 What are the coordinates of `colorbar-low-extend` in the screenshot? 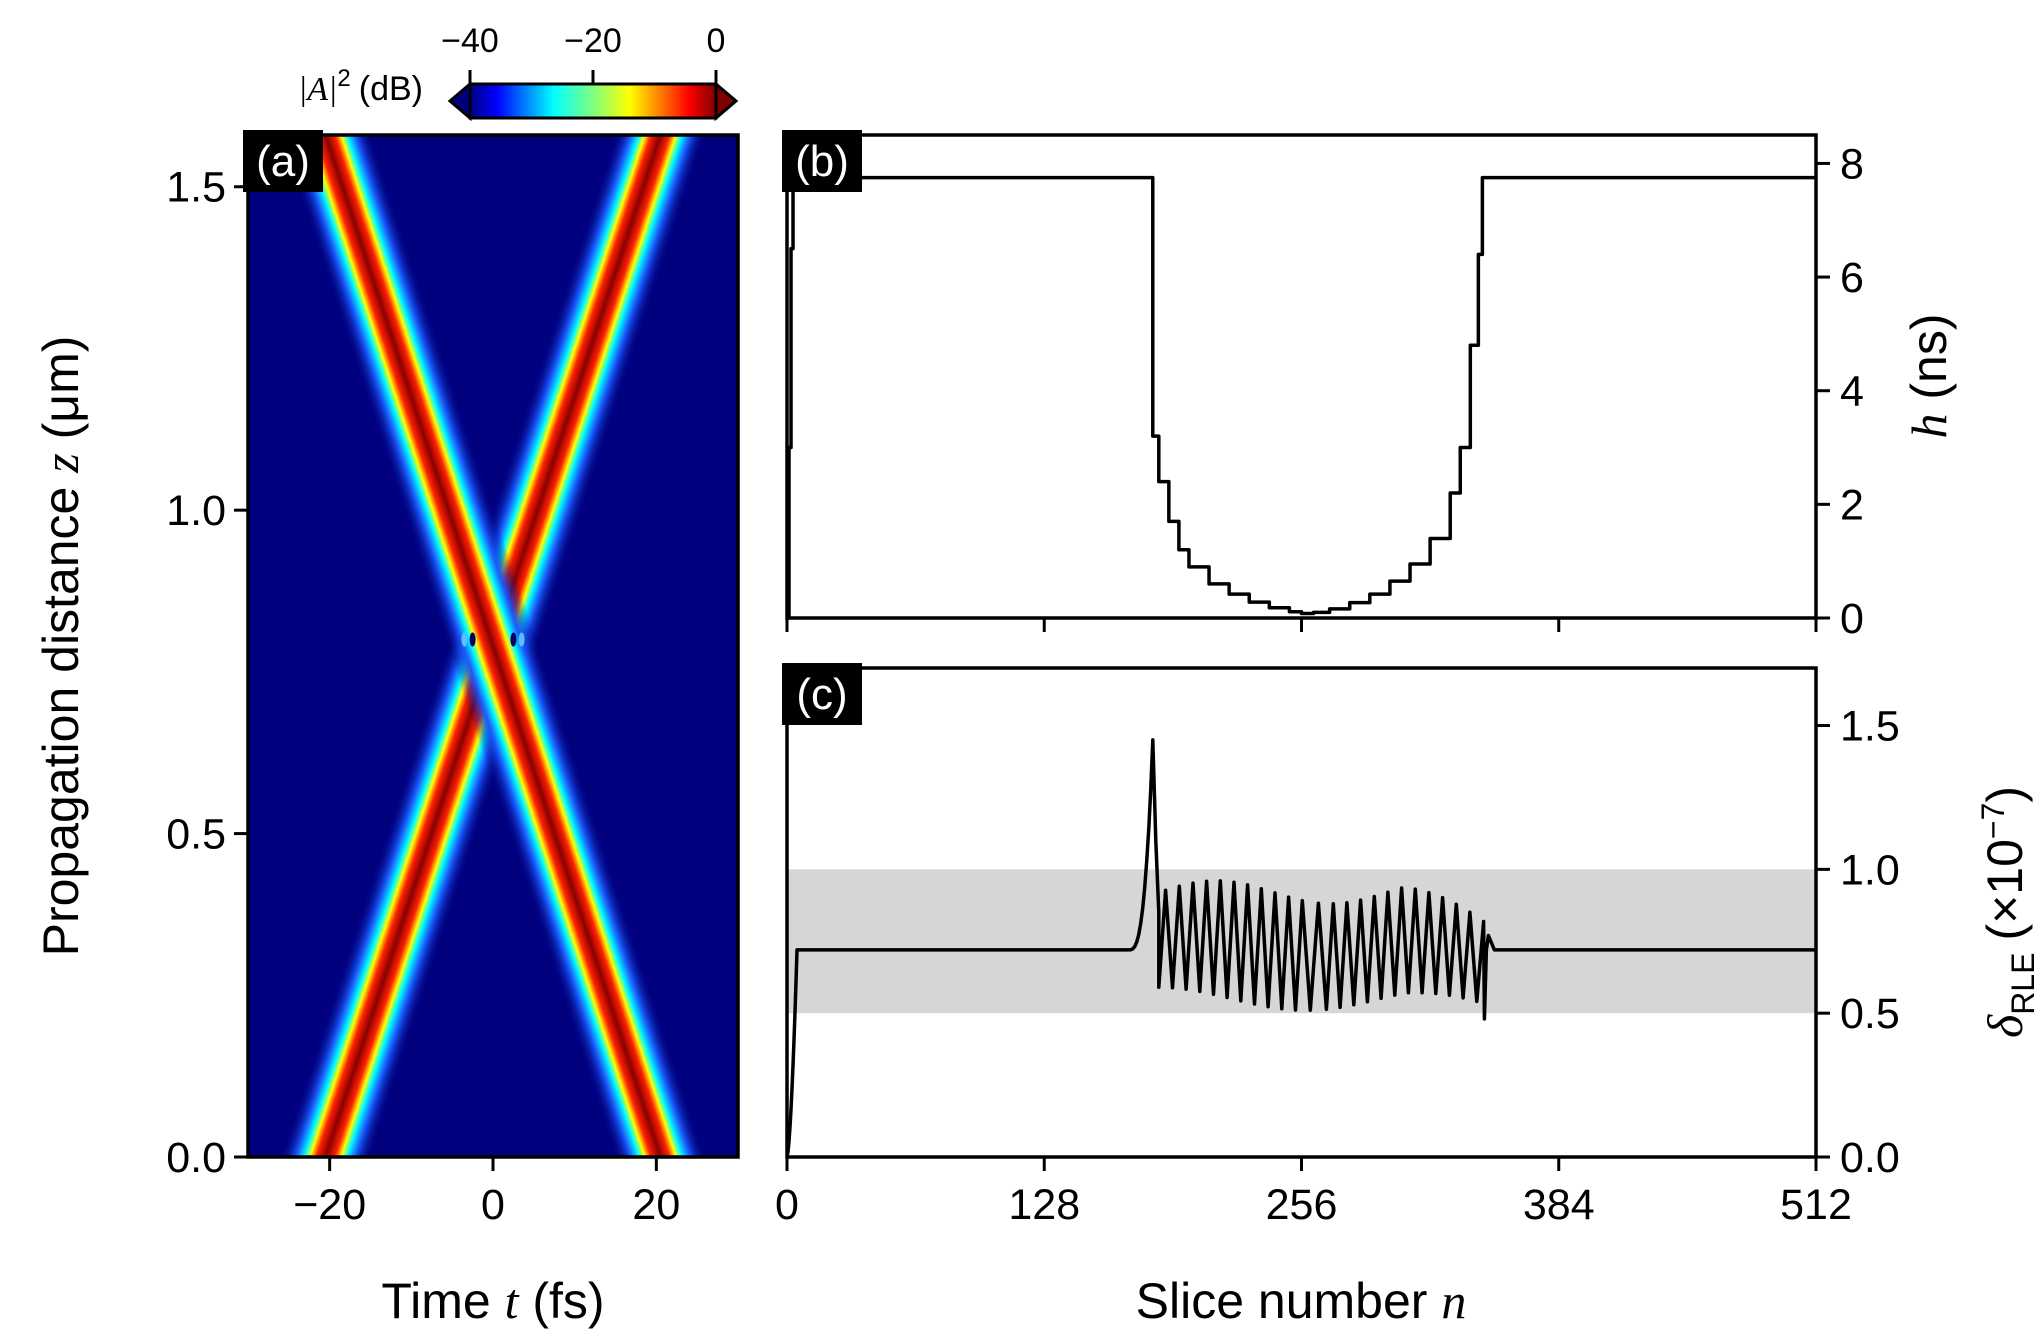 It's located at (459, 101).